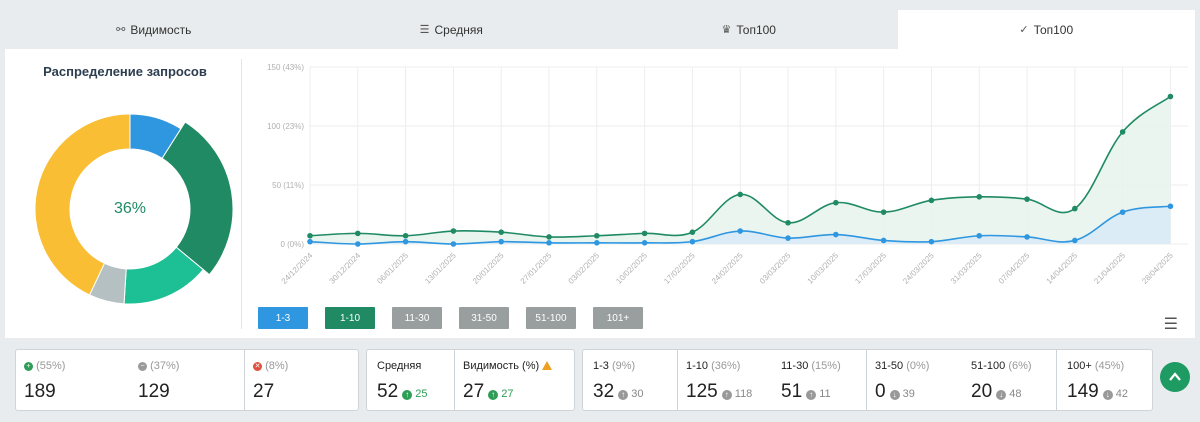  What do you see at coordinates (297, 268) in the screenshot?
I see `x-tick-label: 24/12/2024` at bounding box center [297, 268].